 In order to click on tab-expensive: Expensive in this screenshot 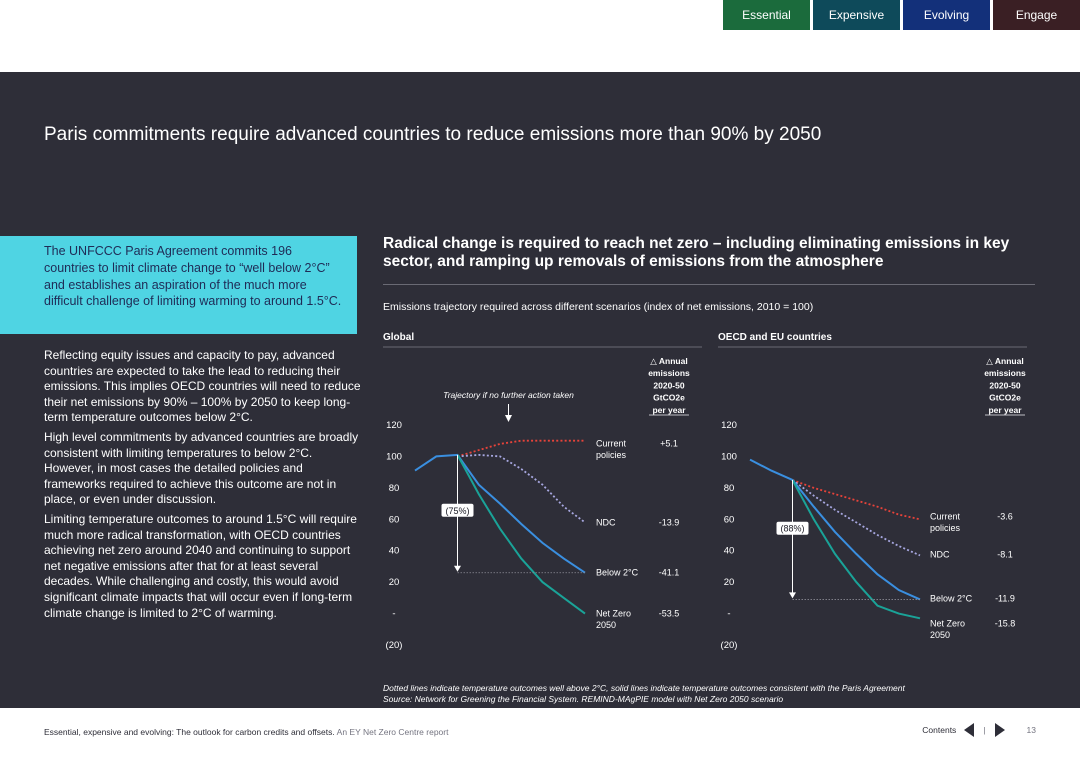, I will do `click(856, 15)`.